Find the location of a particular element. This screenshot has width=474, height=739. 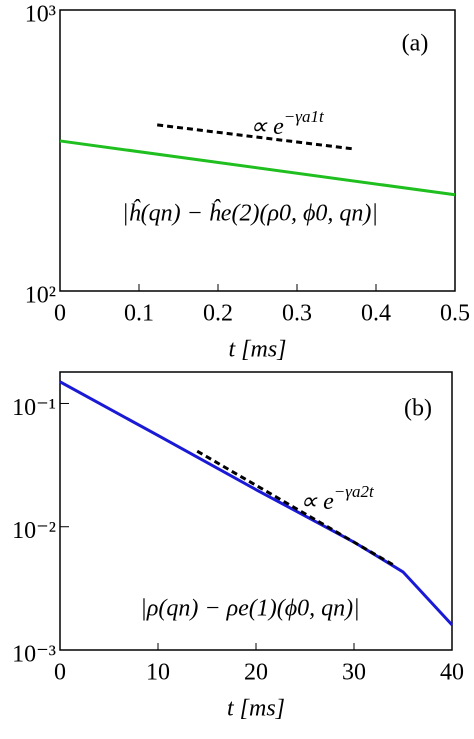

x-tick-label: 0.1 is located at coordinates (139, 314).